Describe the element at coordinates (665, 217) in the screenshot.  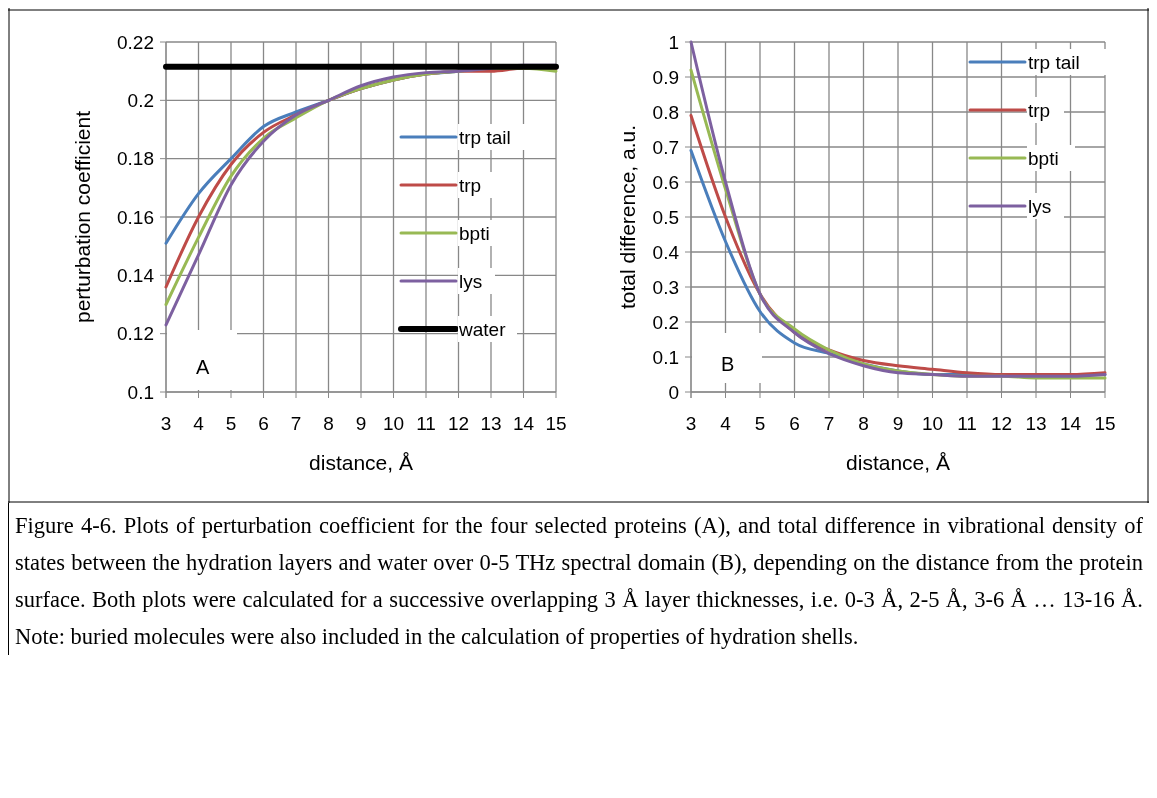
I see `y-tick-label: 0.5` at that location.